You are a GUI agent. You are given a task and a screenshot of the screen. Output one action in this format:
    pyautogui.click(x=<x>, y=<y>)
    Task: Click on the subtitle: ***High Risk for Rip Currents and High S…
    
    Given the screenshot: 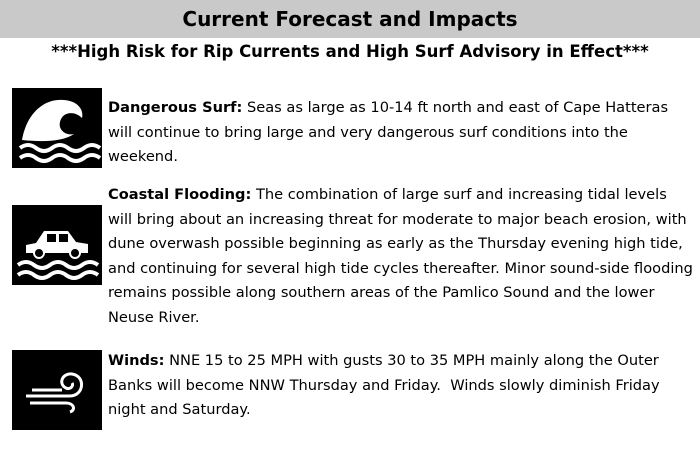 What is the action you would take?
    pyautogui.click(x=350, y=51)
    